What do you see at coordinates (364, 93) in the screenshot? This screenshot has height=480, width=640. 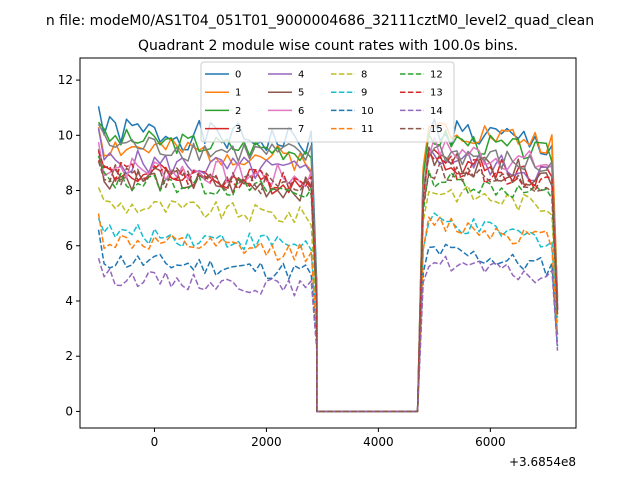 I see `legend-label-9: 9` at bounding box center [364, 93].